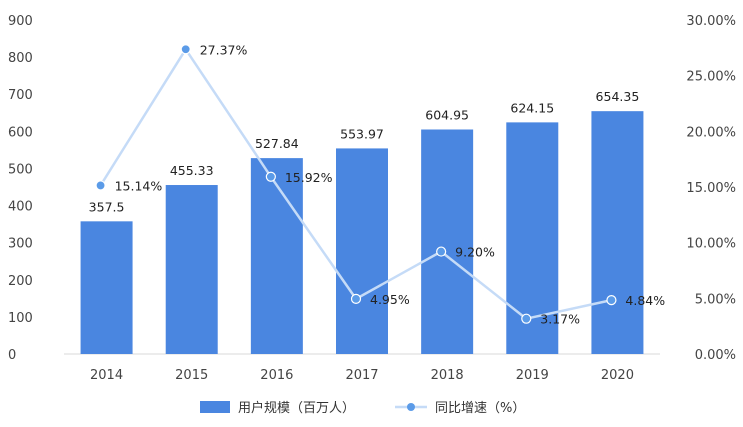 This screenshot has height=427, width=743. What do you see at coordinates (711, 21) in the screenshot?
I see `y-right-tick-label: 30.00%` at bounding box center [711, 21].